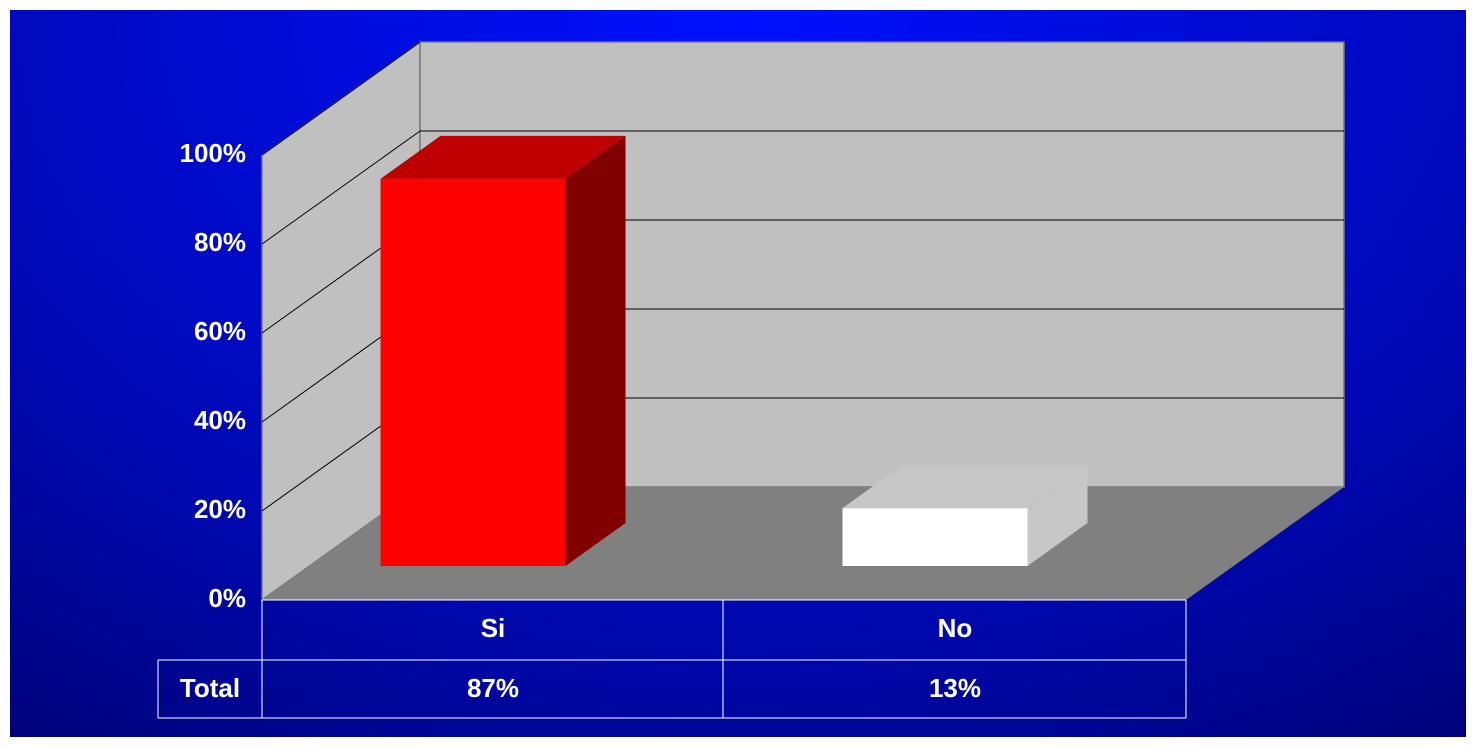 The height and width of the screenshot is (747, 1476). What do you see at coordinates (220, 509) in the screenshot?
I see `y-tick-label: 20%` at bounding box center [220, 509].